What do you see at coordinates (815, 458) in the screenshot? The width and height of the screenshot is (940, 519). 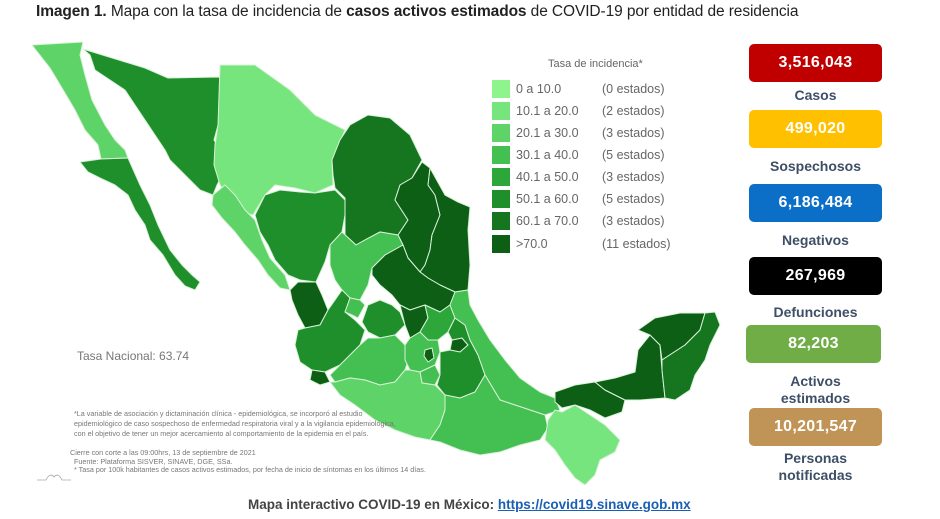 I see `notified-persons-label-line1: Personas` at bounding box center [815, 458].